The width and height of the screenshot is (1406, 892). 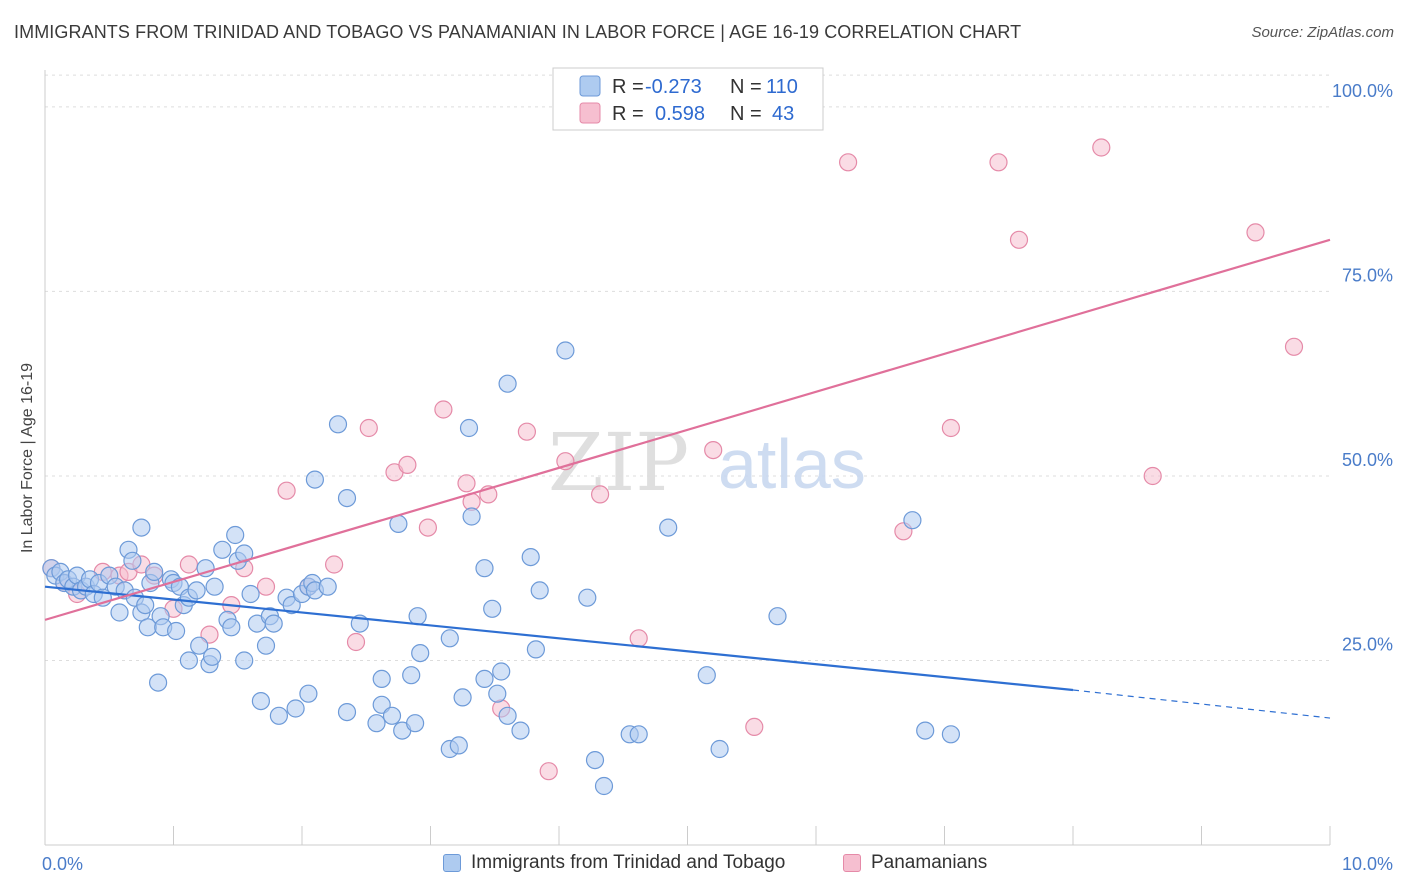 I want to click on legend-r-label-1: R =, so click(x=628, y=87).